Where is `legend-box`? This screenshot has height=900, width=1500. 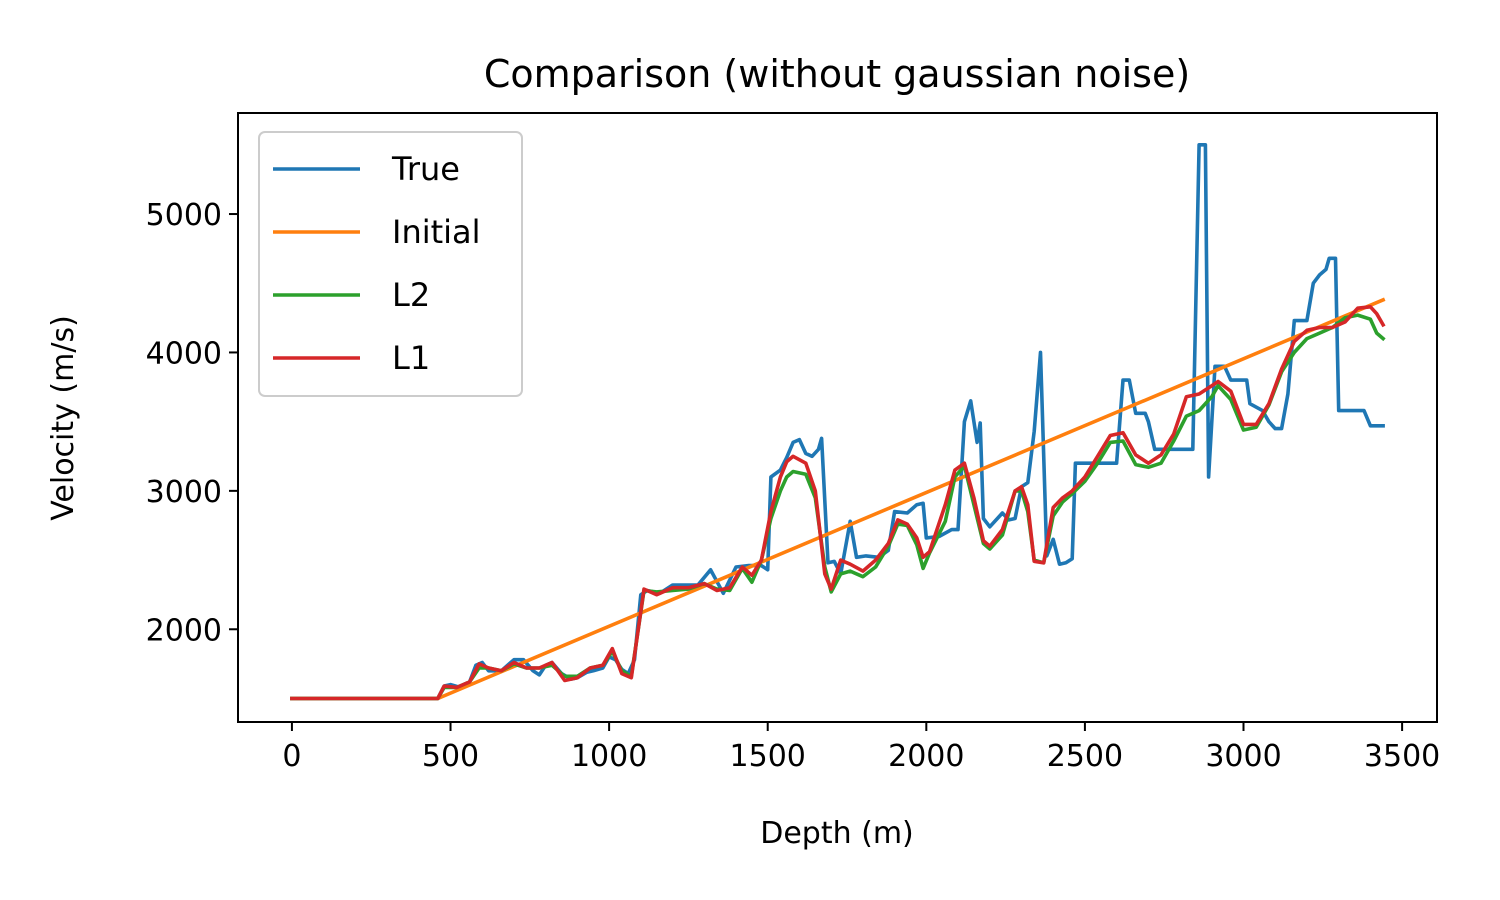 legend-box is located at coordinates (390, 264).